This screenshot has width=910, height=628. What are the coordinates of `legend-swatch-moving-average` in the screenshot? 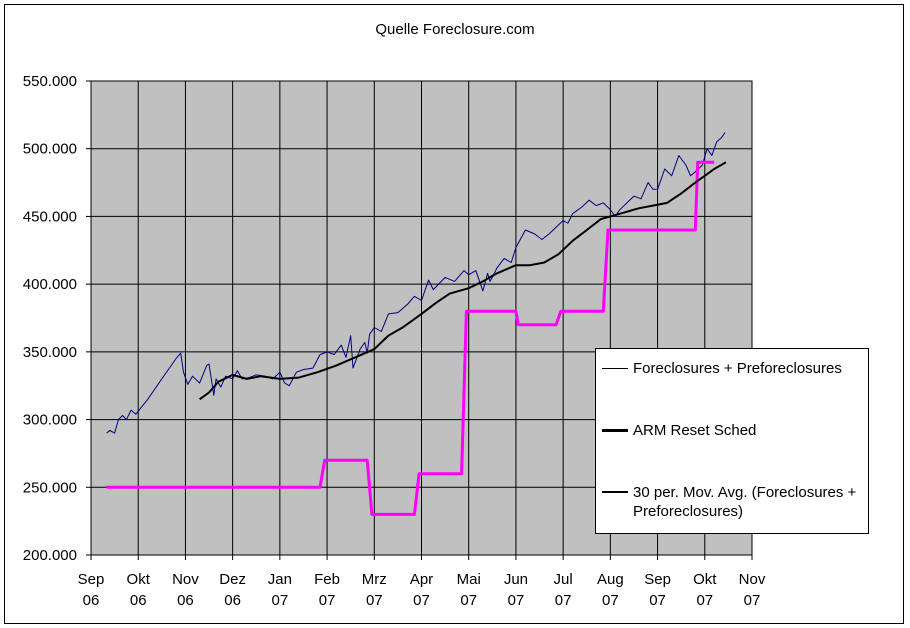 It's located at (615, 492).